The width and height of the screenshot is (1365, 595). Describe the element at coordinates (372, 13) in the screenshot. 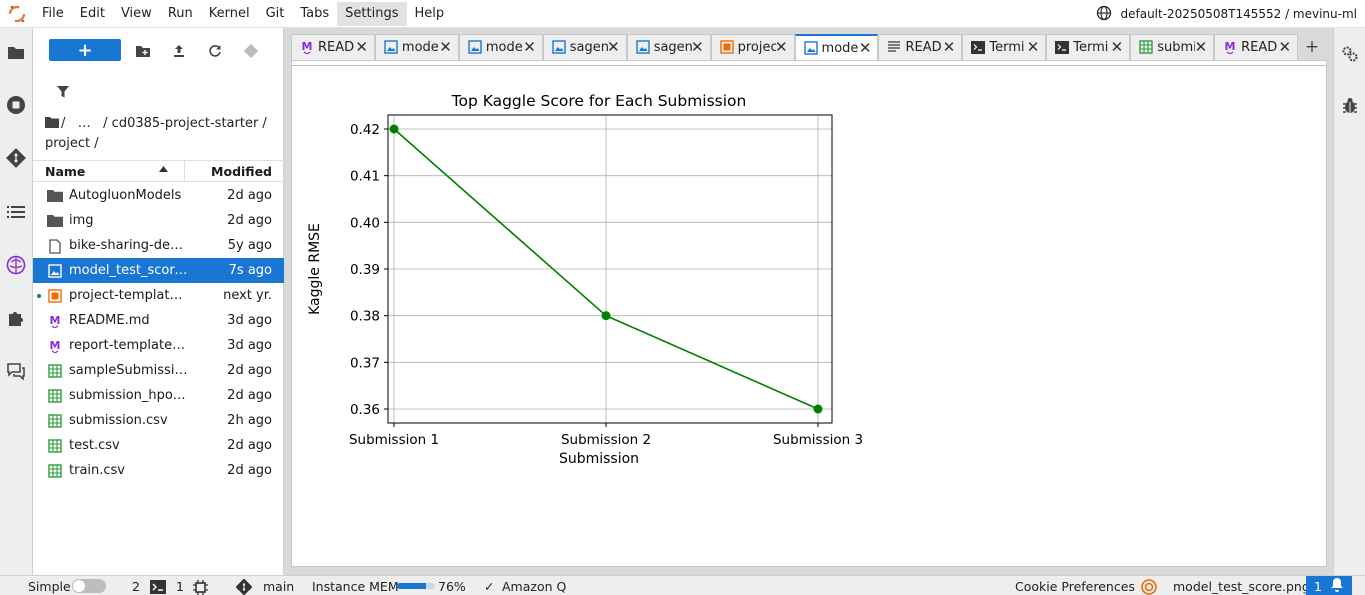

I see `menu-settings: Settings` at that location.